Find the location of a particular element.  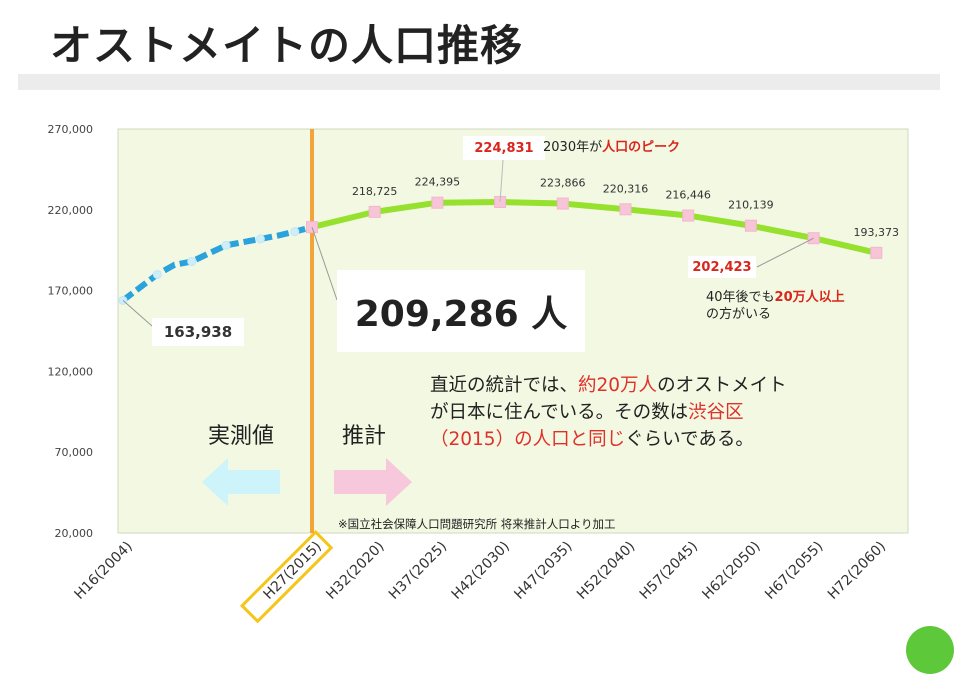

later-note: 40年後でも20万人以上 の方がいる is located at coordinates (775, 306).